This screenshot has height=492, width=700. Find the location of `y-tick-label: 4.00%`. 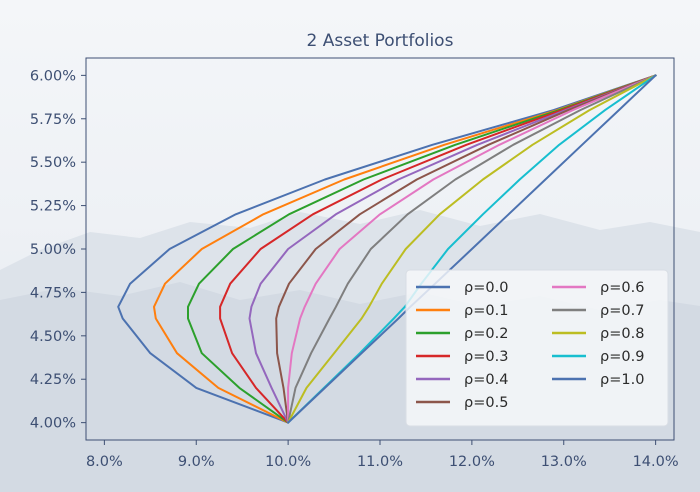

y-tick-label: 4.00% is located at coordinates (53, 424).